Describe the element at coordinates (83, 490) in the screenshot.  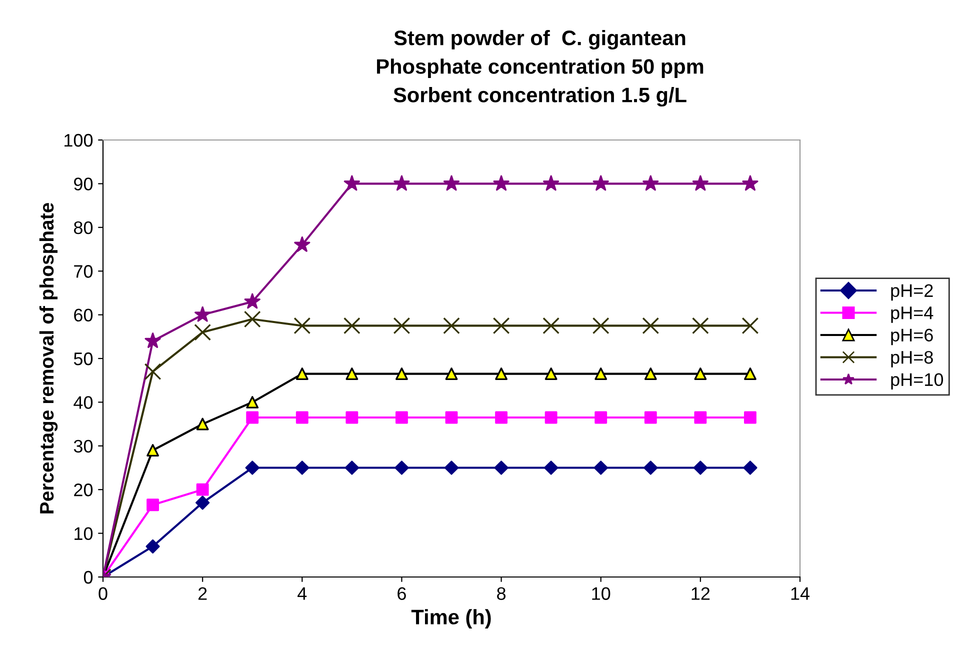
I see `y-tick-label: 20` at that location.